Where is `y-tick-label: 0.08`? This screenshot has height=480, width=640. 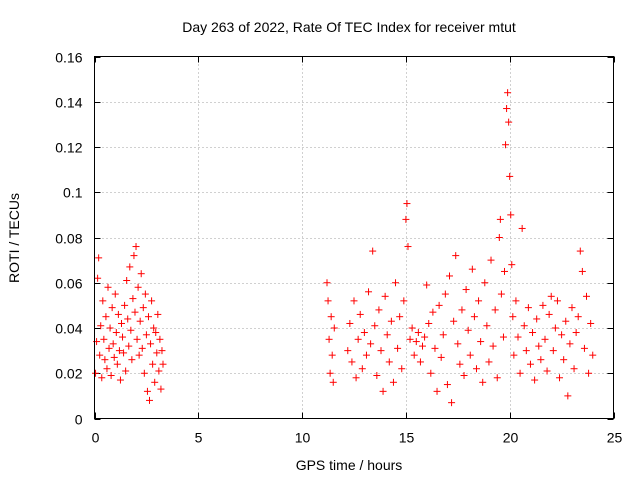
y-tick-label: 0.08 is located at coordinates (68, 239).